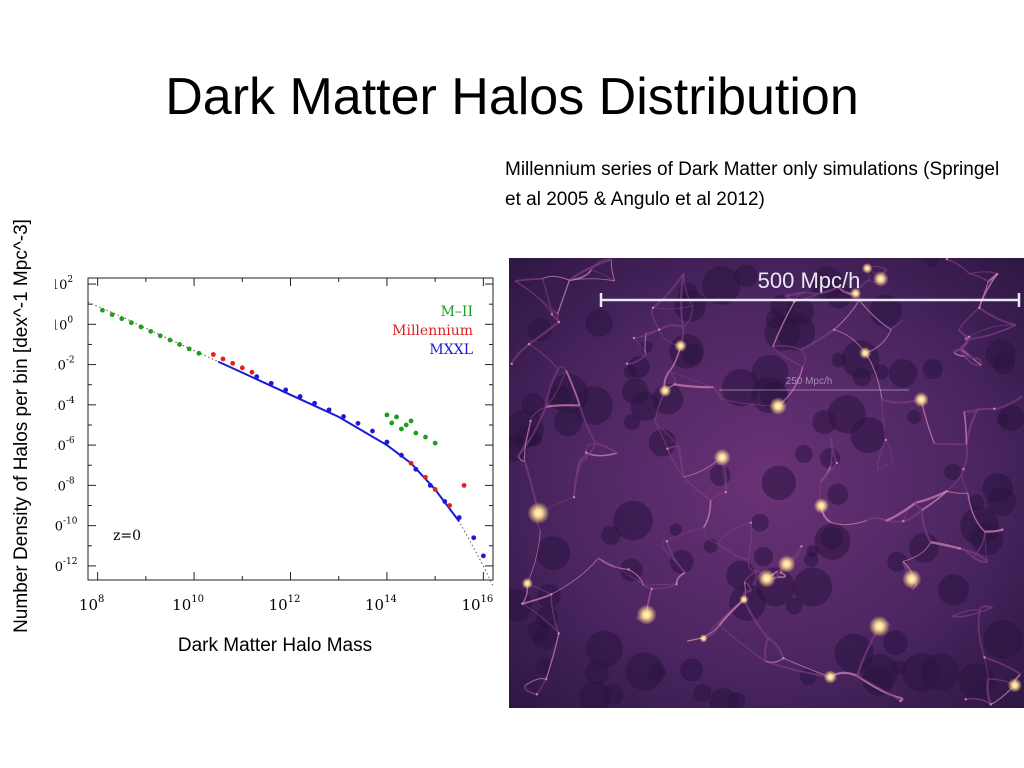 The height and width of the screenshot is (768, 1024). What do you see at coordinates (512, 97) in the screenshot?
I see `slide-title: Dark Matter Halos Distribution` at bounding box center [512, 97].